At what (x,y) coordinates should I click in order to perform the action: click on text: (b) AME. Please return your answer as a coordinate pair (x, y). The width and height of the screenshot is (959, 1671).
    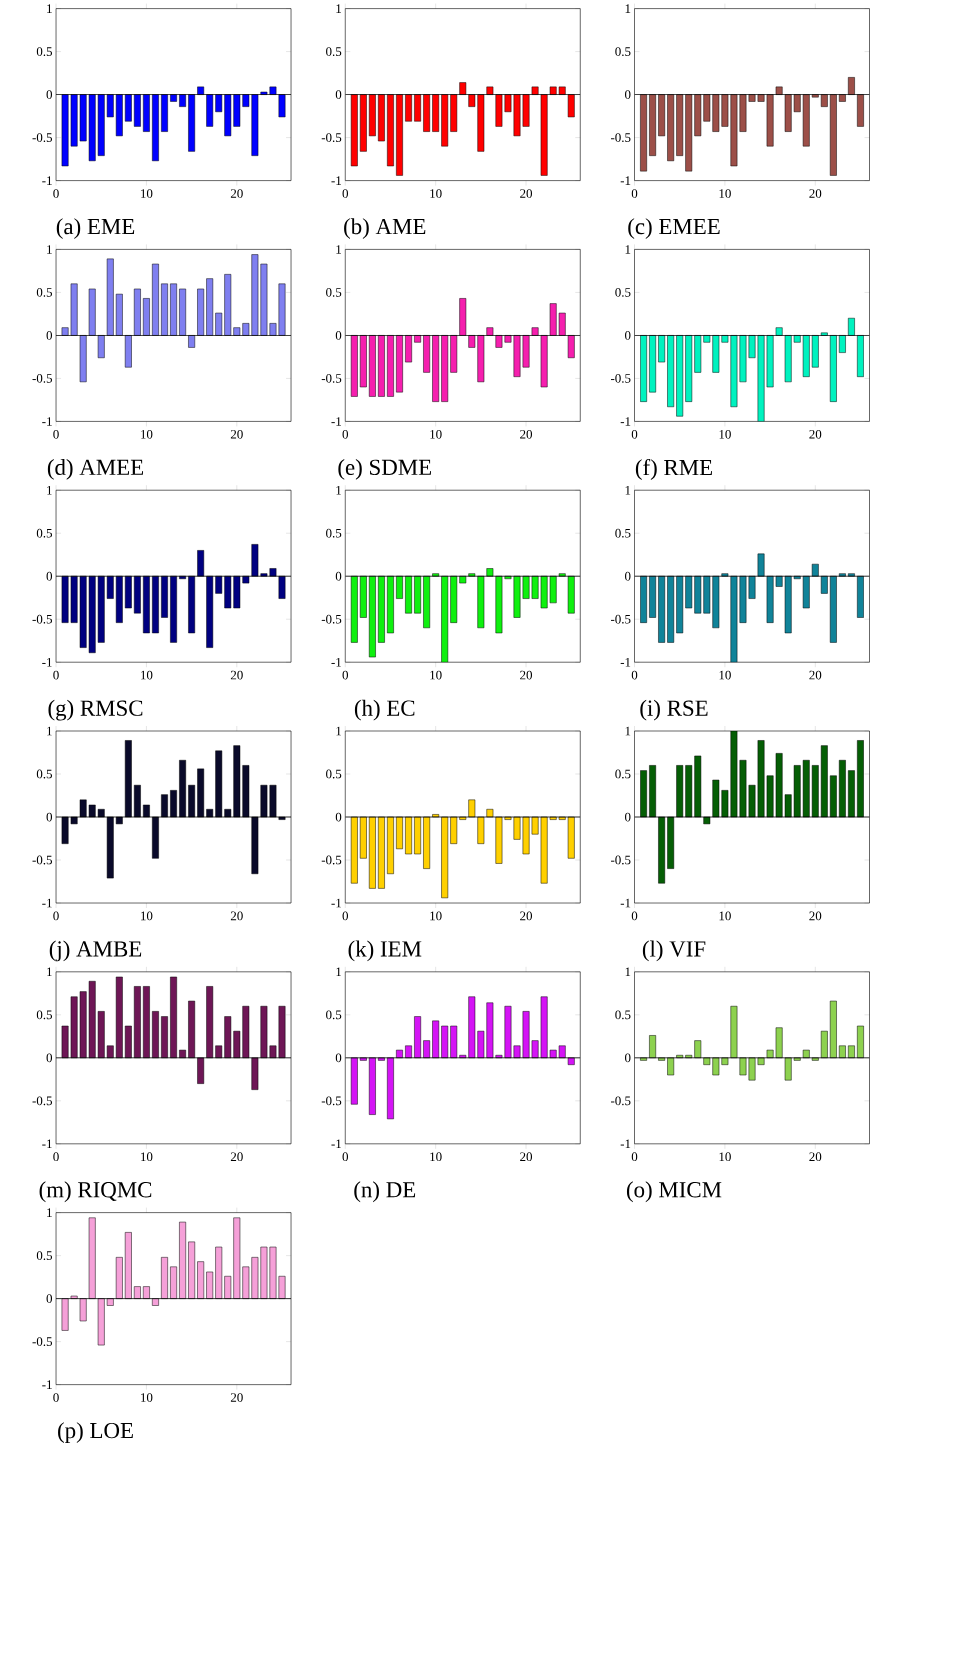
    Looking at the image, I should click on (385, 228).